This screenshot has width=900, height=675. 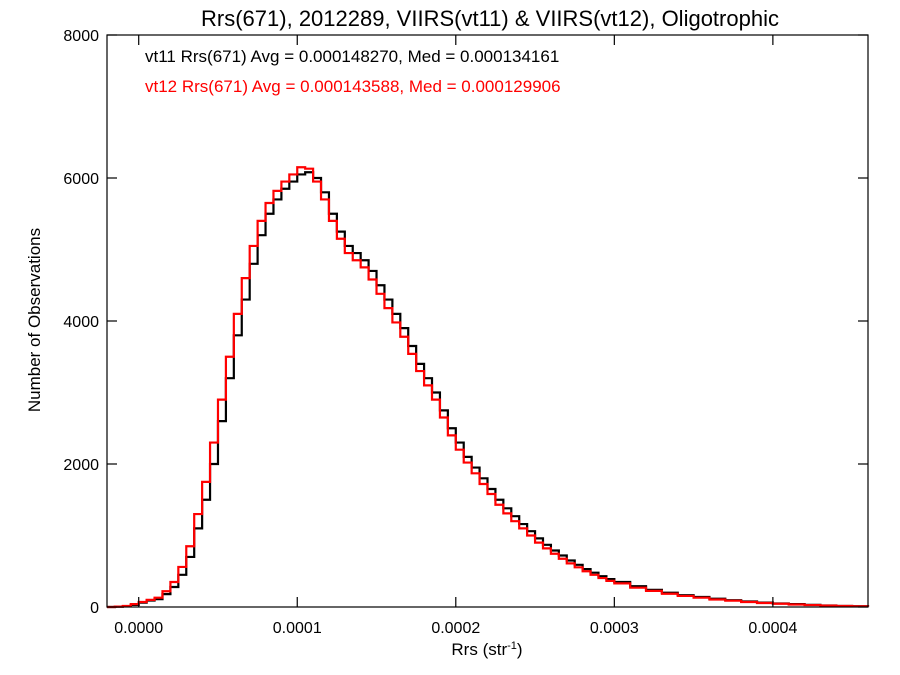 What do you see at coordinates (34, 320) in the screenshot?
I see `y-axis-label: Number of Observations` at bounding box center [34, 320].